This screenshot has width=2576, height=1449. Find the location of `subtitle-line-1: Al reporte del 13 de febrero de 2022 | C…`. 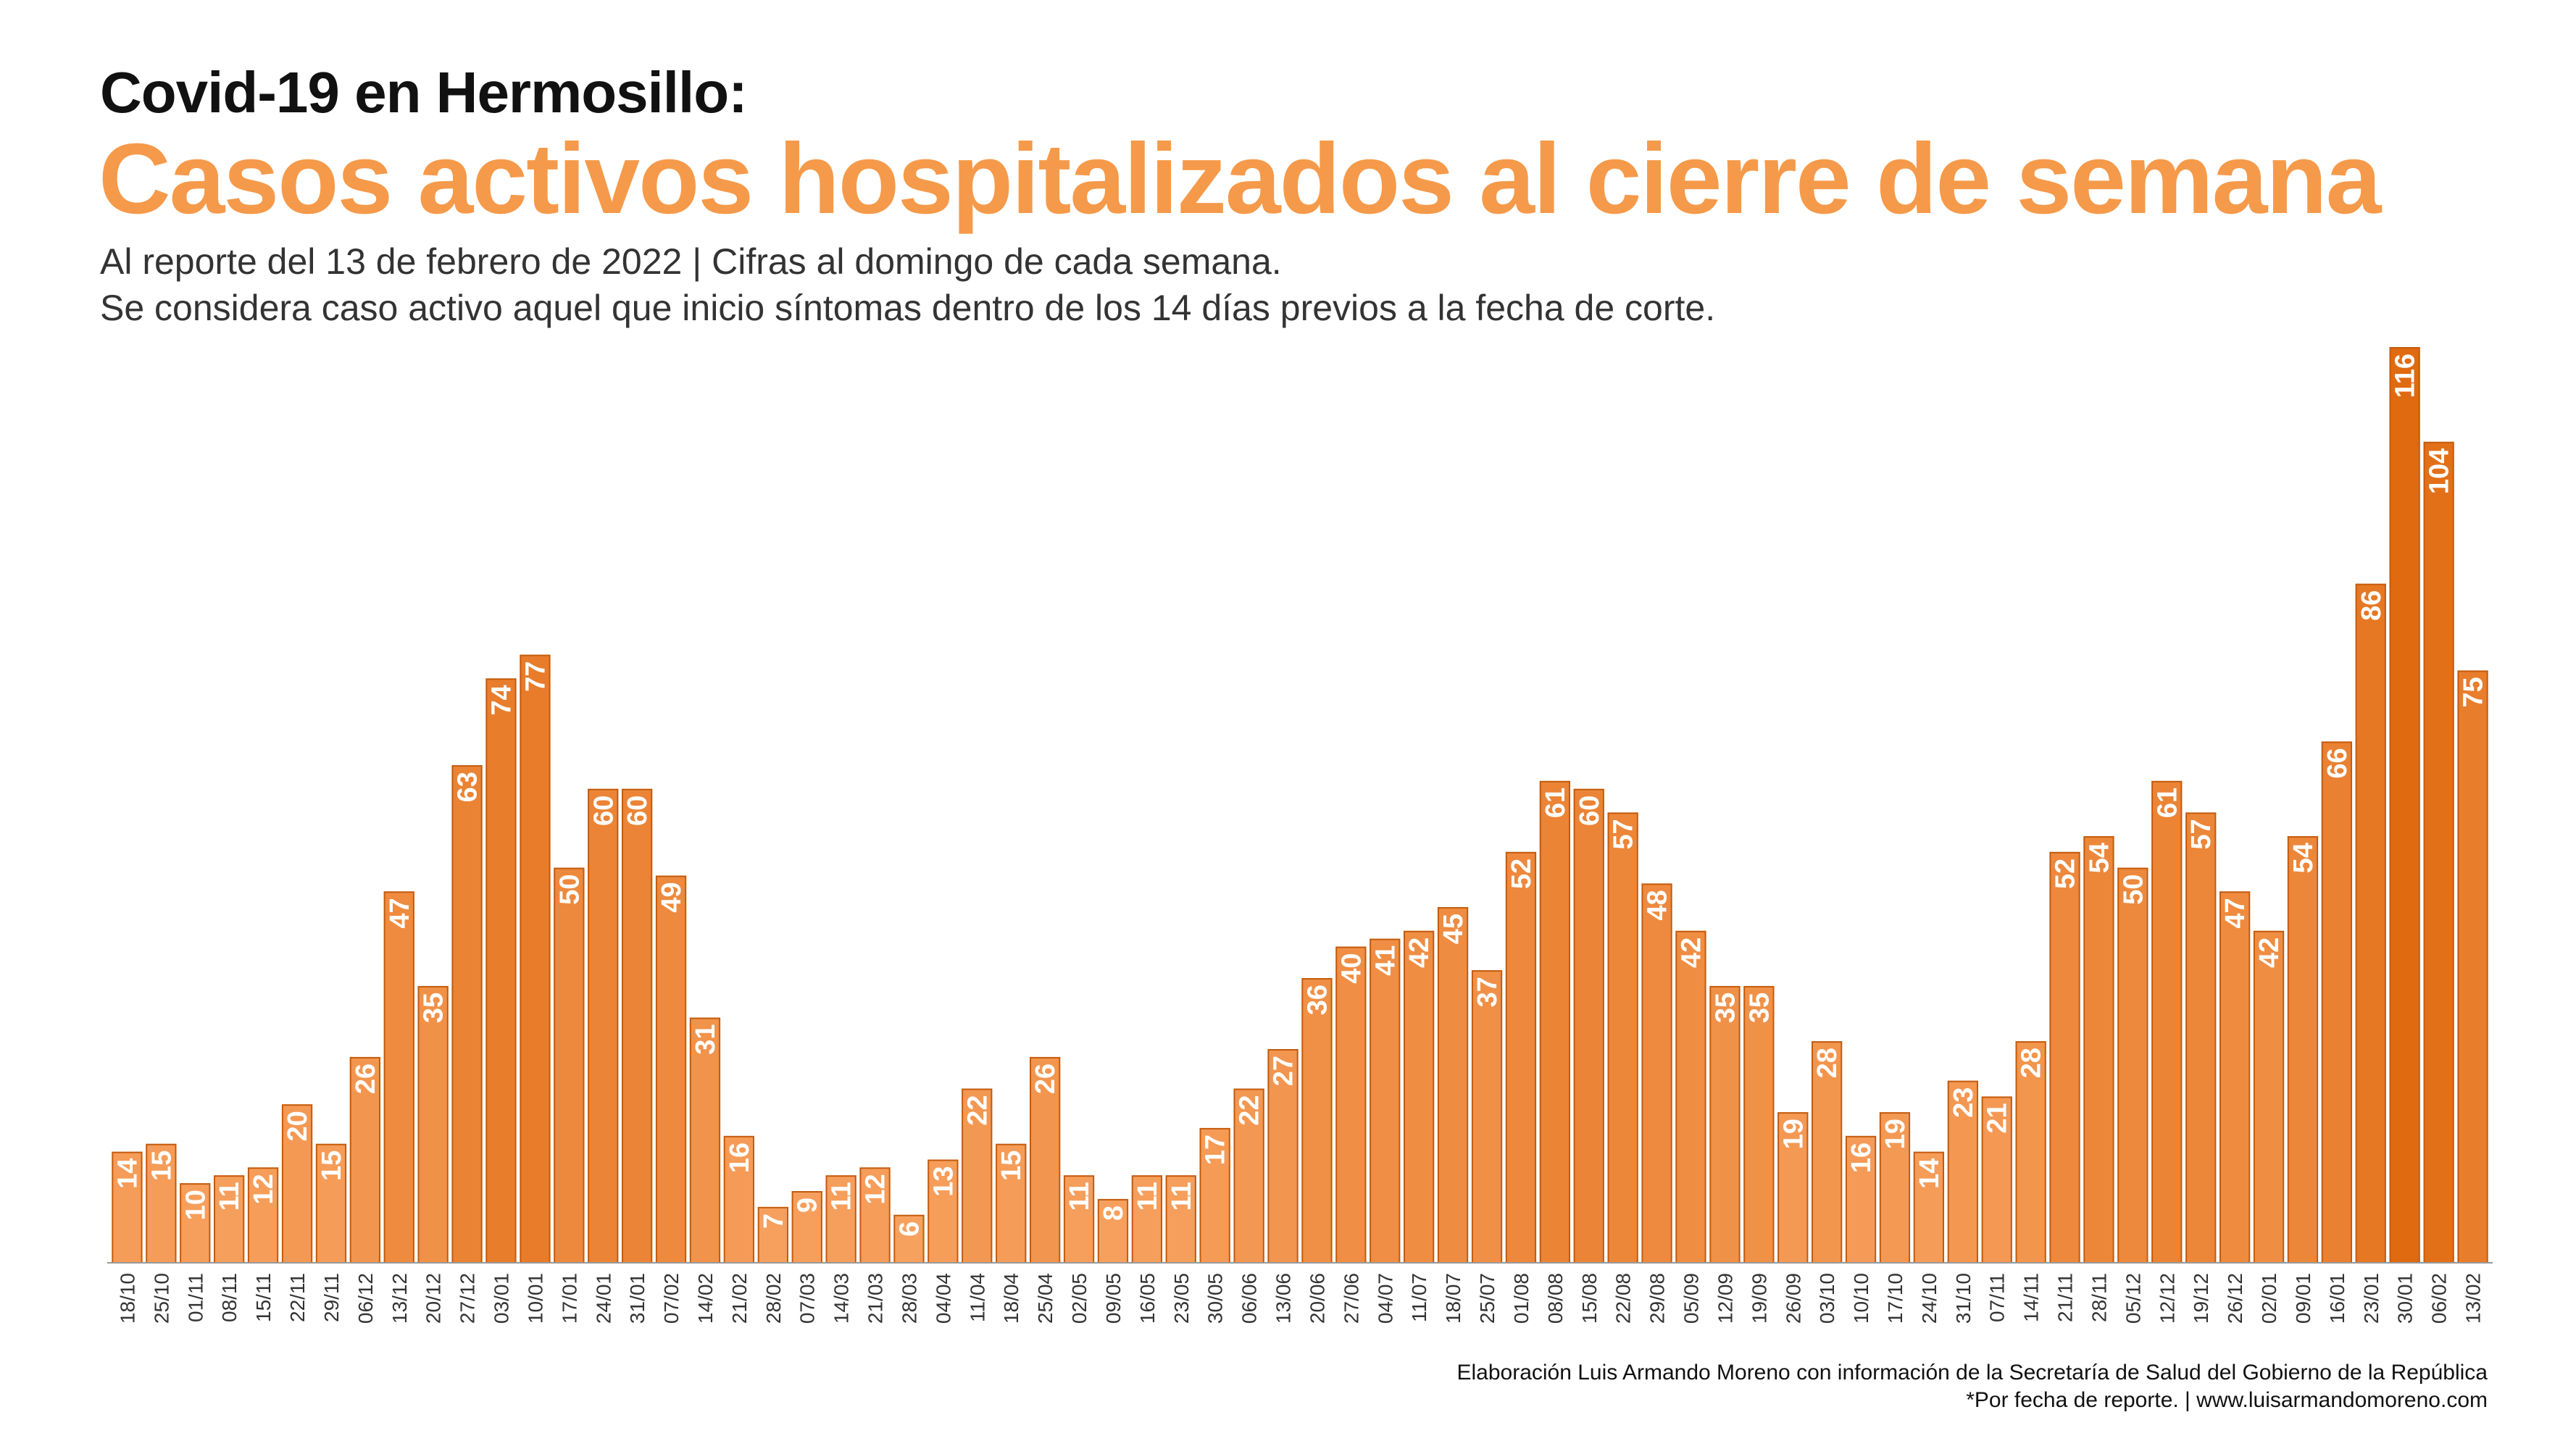

subtitle-line-1: Al reporte del 13 de febrero de 2022 | C… is located at coordinates (691, 262).